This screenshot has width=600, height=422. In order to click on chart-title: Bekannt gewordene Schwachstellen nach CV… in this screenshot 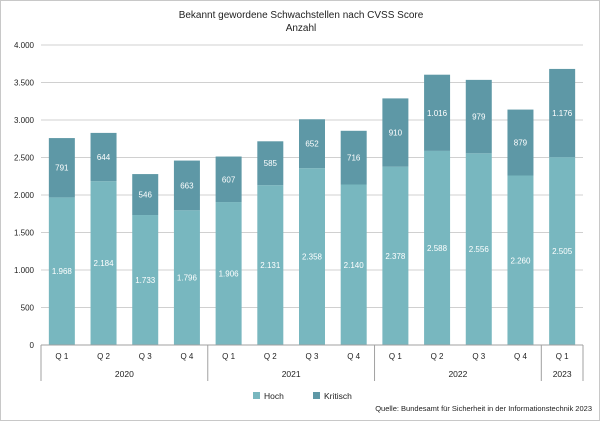, I will do `click(301, 15)`.